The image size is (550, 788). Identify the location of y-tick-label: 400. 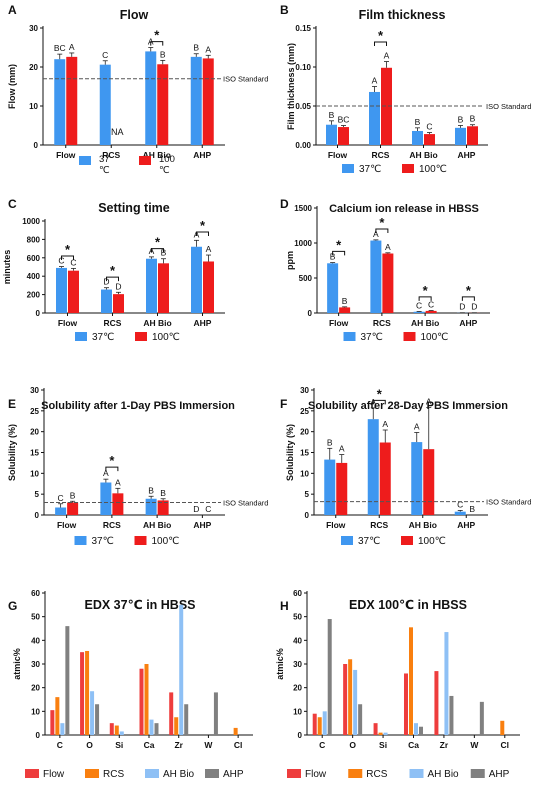
(34, 276).